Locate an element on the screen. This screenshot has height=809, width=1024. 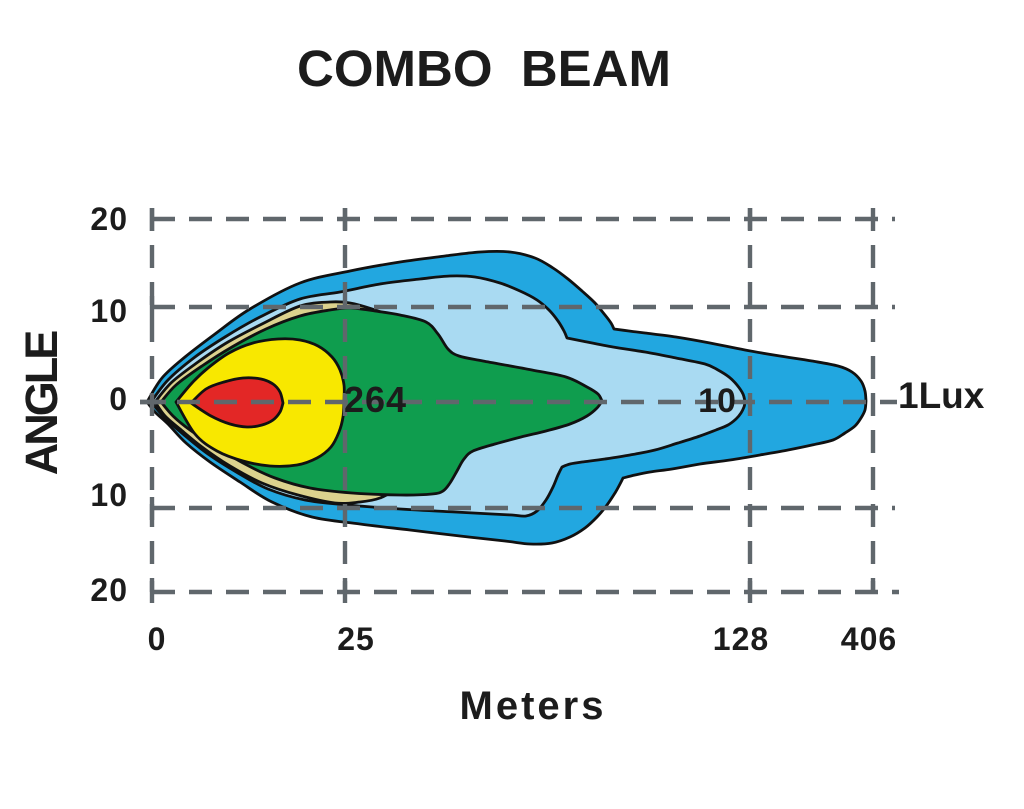
svg-text: Meters is located at coordinates (533, 706).